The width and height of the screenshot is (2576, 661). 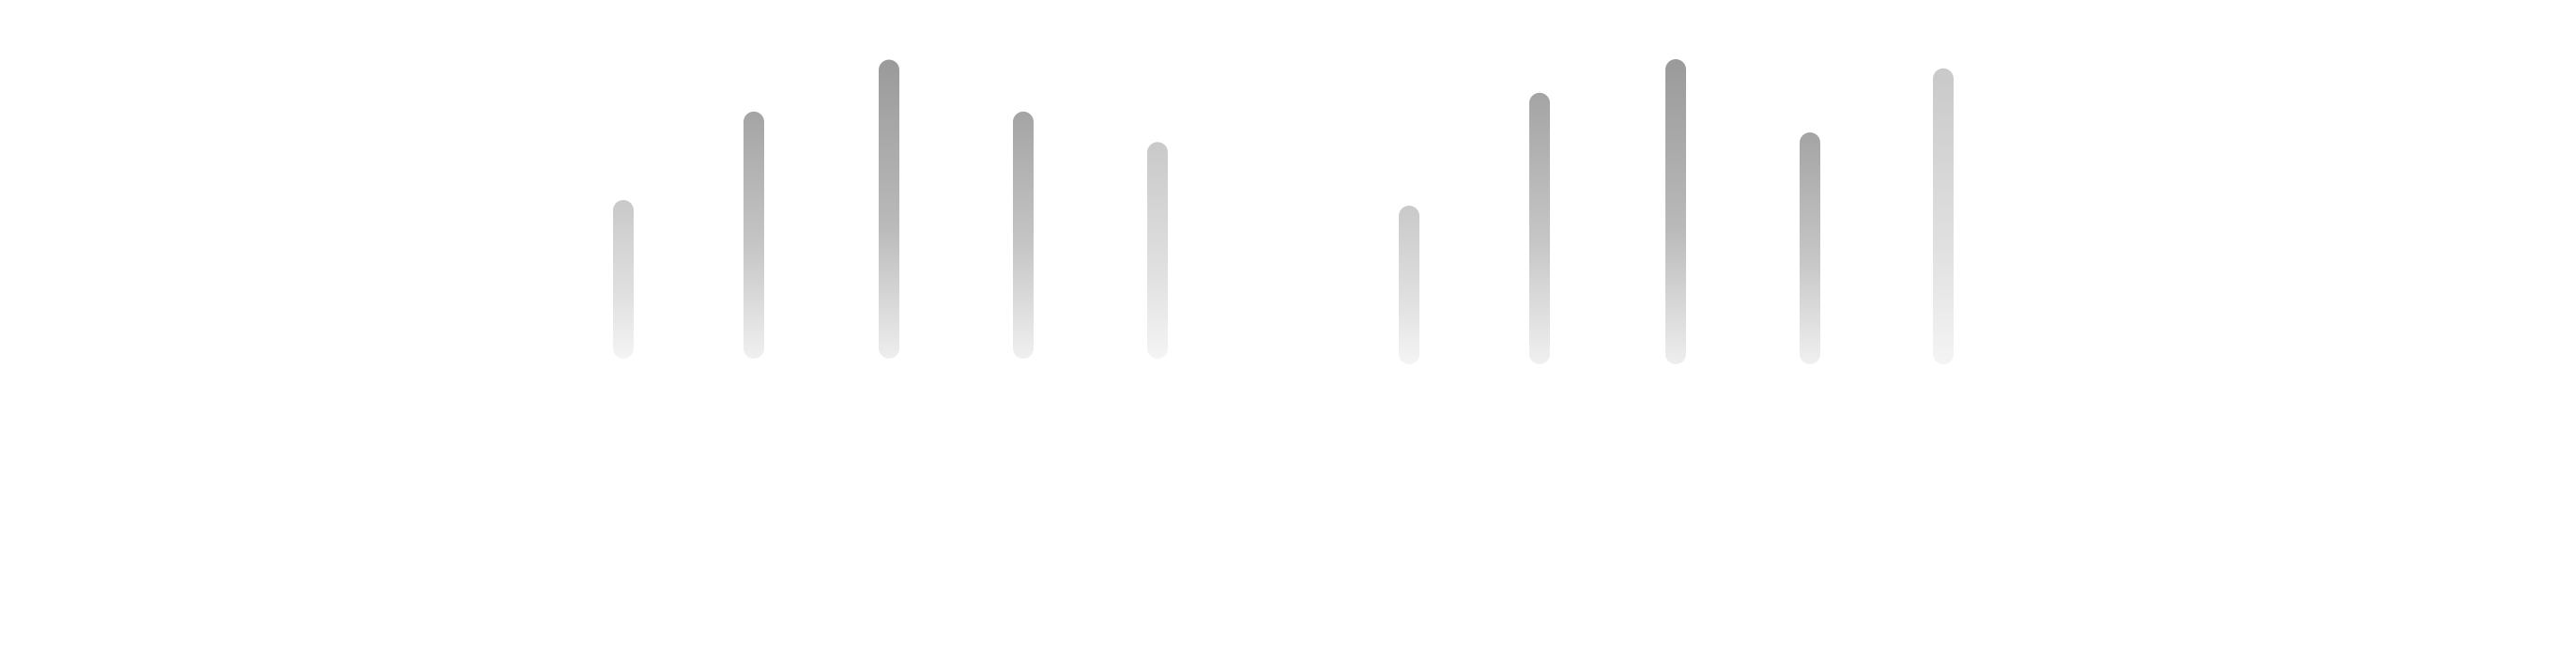 I want to click on bar-group-right-group, so click(x=1677, y=211).